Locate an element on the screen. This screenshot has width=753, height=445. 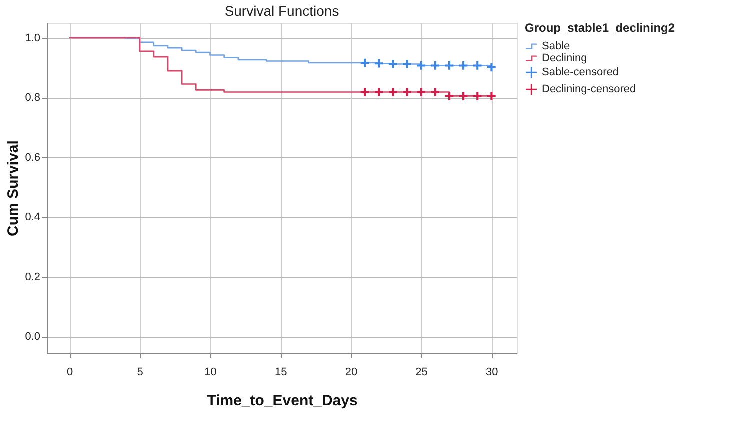
legend-title: Group_stable1_declining2 is located at coordinates (600, 28).